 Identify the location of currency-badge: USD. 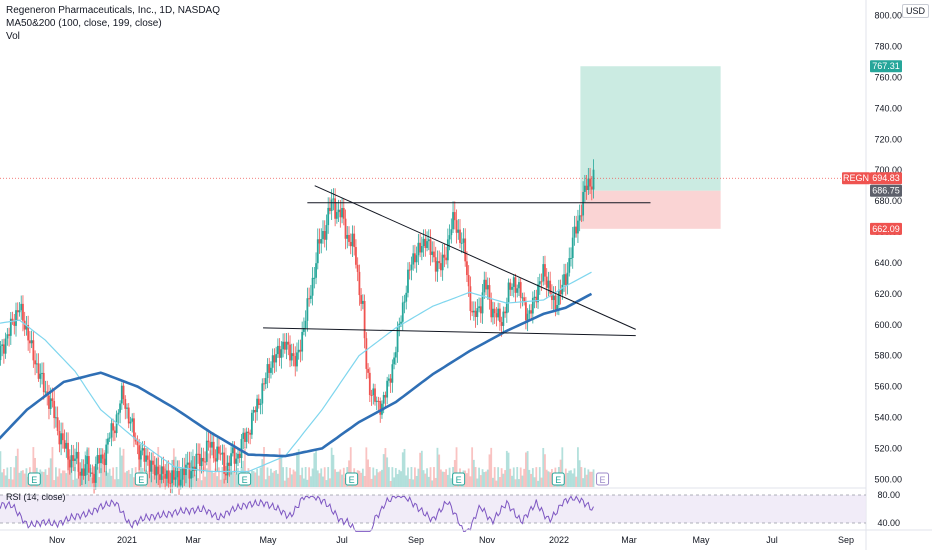
(916, 11).